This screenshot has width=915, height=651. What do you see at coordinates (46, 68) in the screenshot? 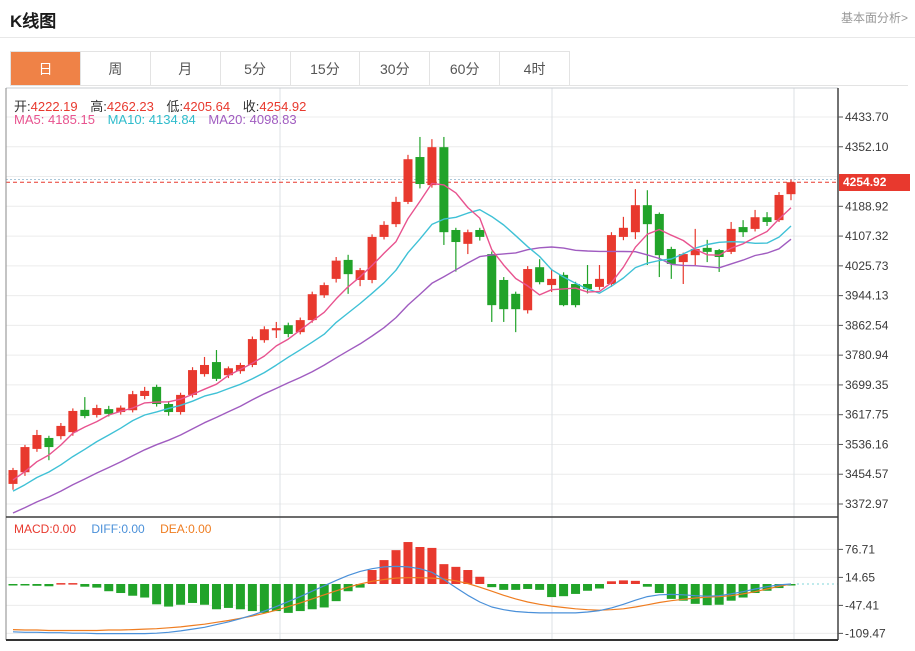
I see `tab-day: 日` at bounding box center [46, 68].